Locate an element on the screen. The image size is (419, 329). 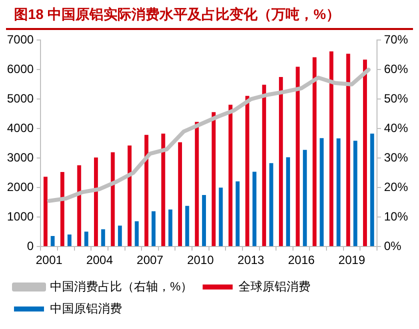
x-tick-label: 2019 is located at coordinates (352, 260).